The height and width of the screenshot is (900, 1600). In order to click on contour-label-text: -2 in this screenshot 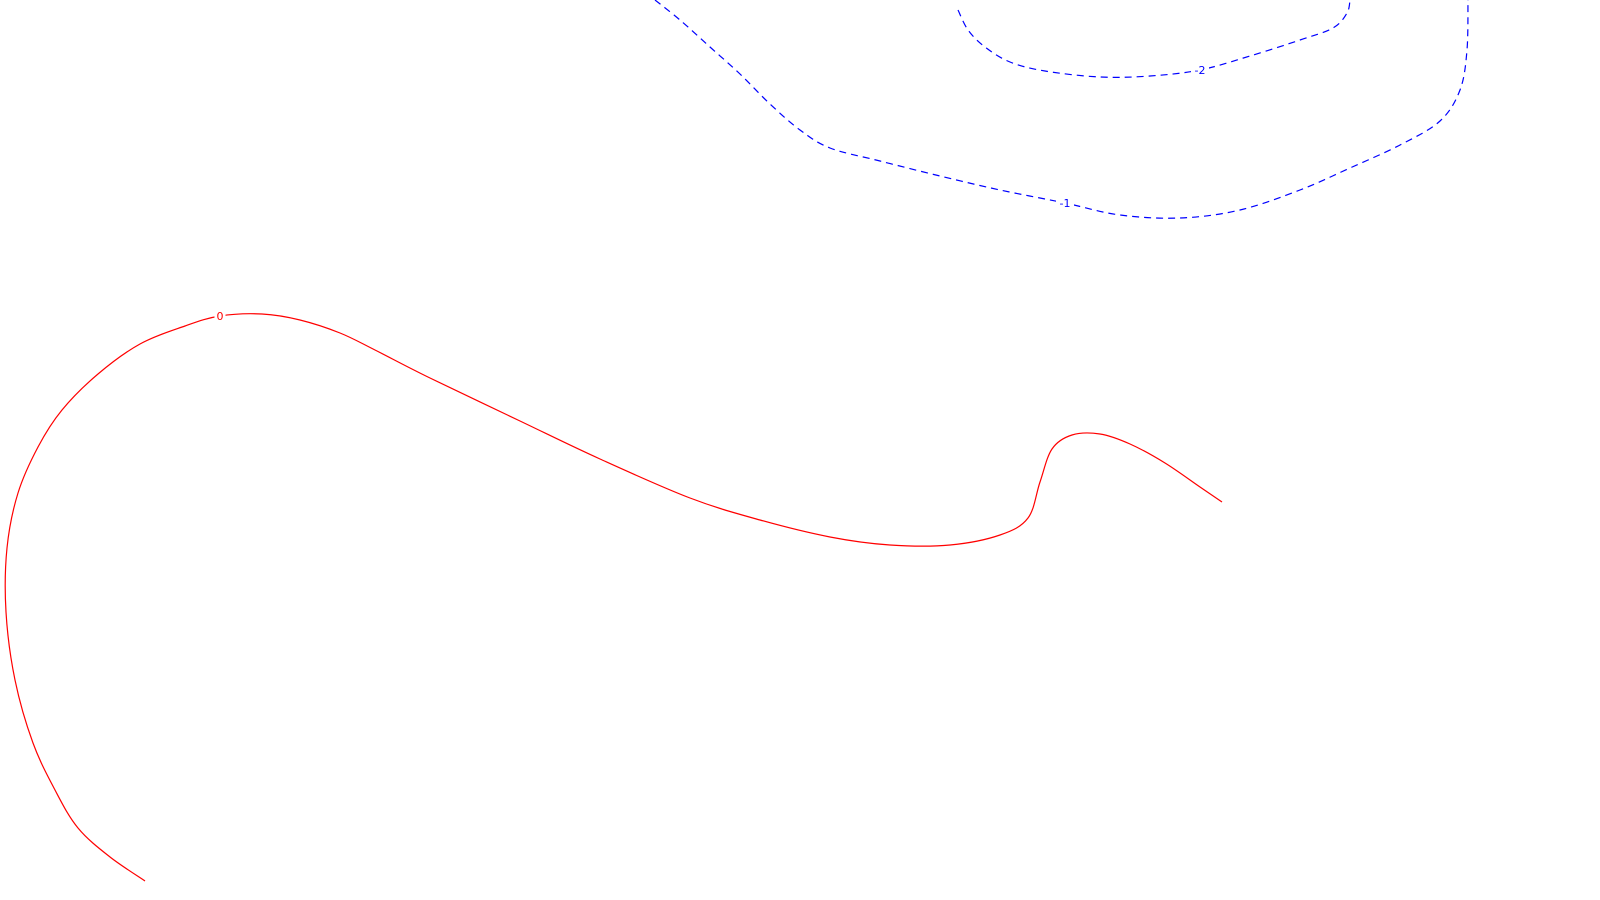, I will do `click(1200, 70)`.